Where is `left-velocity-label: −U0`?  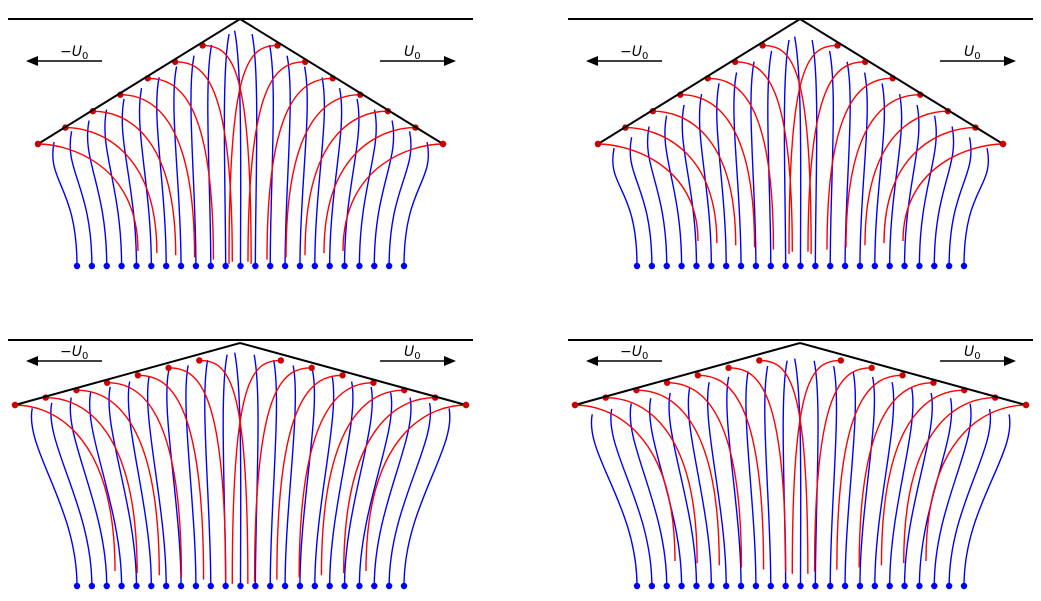
left-velocity-label: −U0 is located at coordinates (634, 353).